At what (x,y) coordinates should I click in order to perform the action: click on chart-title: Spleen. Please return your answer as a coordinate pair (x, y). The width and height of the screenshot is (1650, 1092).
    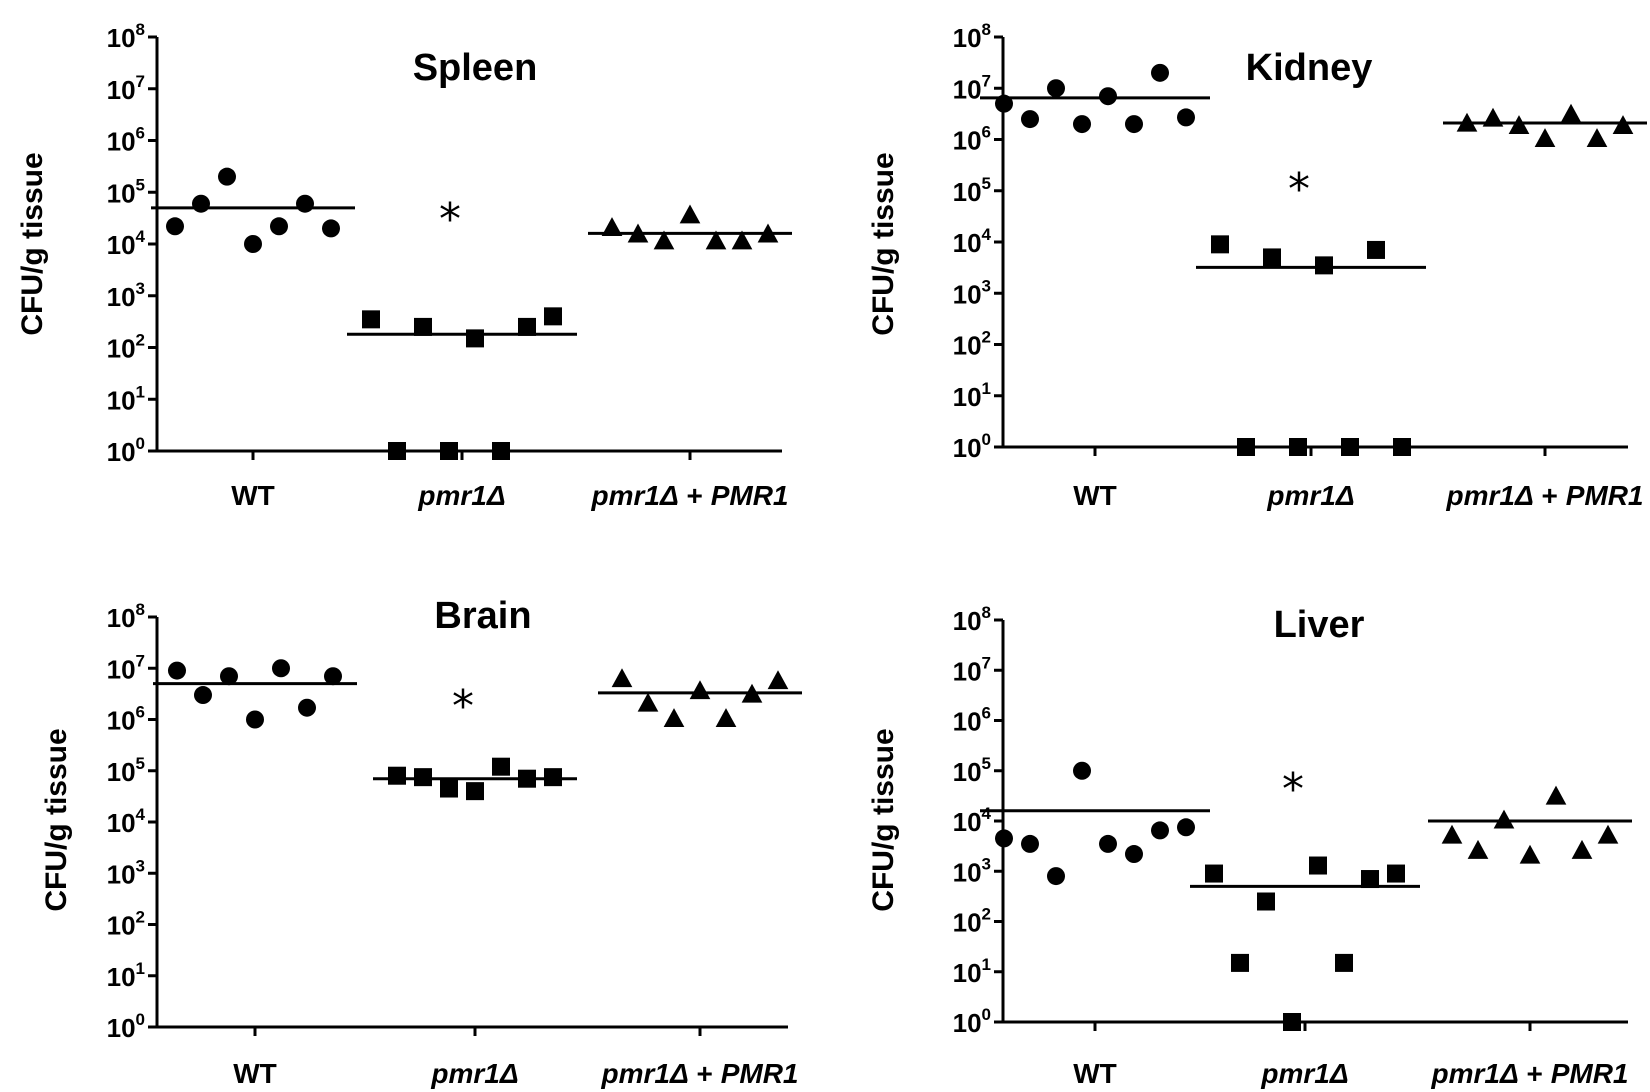
    Looking at the image, I should click on (475, 68).